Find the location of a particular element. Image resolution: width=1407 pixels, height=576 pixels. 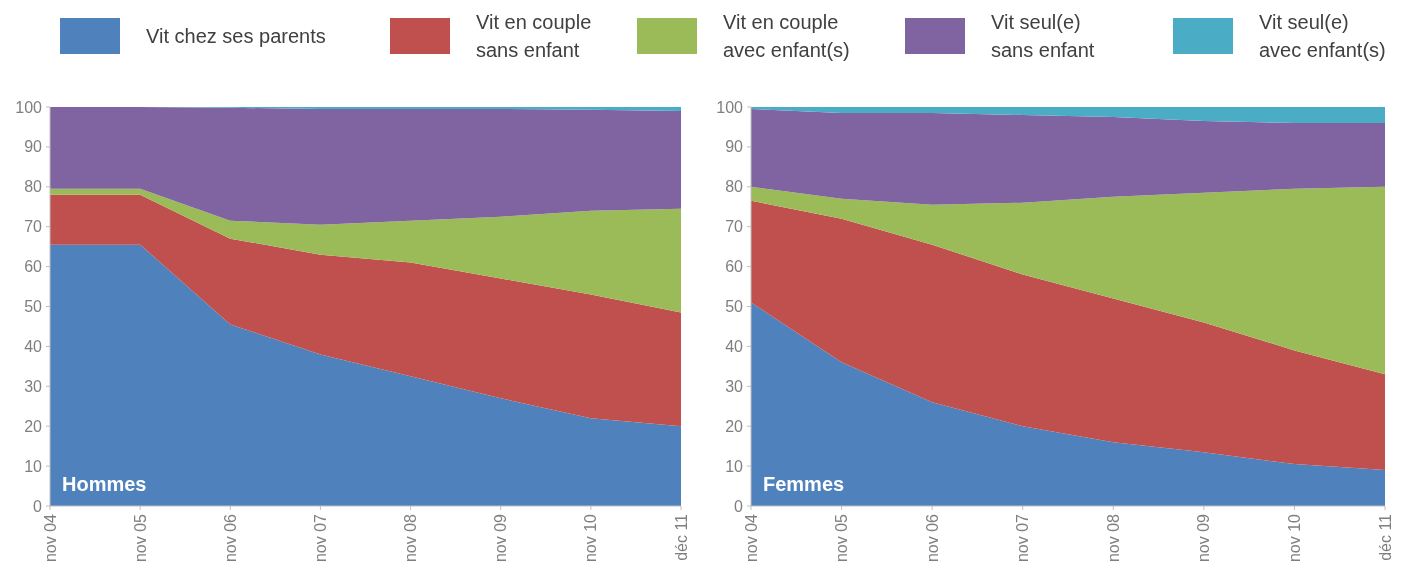

legend-label: Vit seul(e) avec enfant(s) is located at coordinates (1322, 36).